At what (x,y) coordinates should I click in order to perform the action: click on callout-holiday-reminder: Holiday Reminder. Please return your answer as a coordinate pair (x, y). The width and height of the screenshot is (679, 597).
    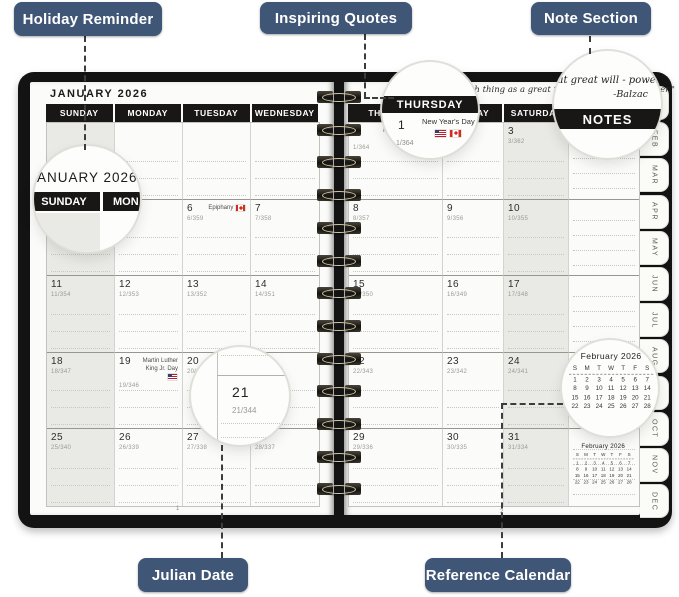
    Looking at the image, I should click on (88, 19).